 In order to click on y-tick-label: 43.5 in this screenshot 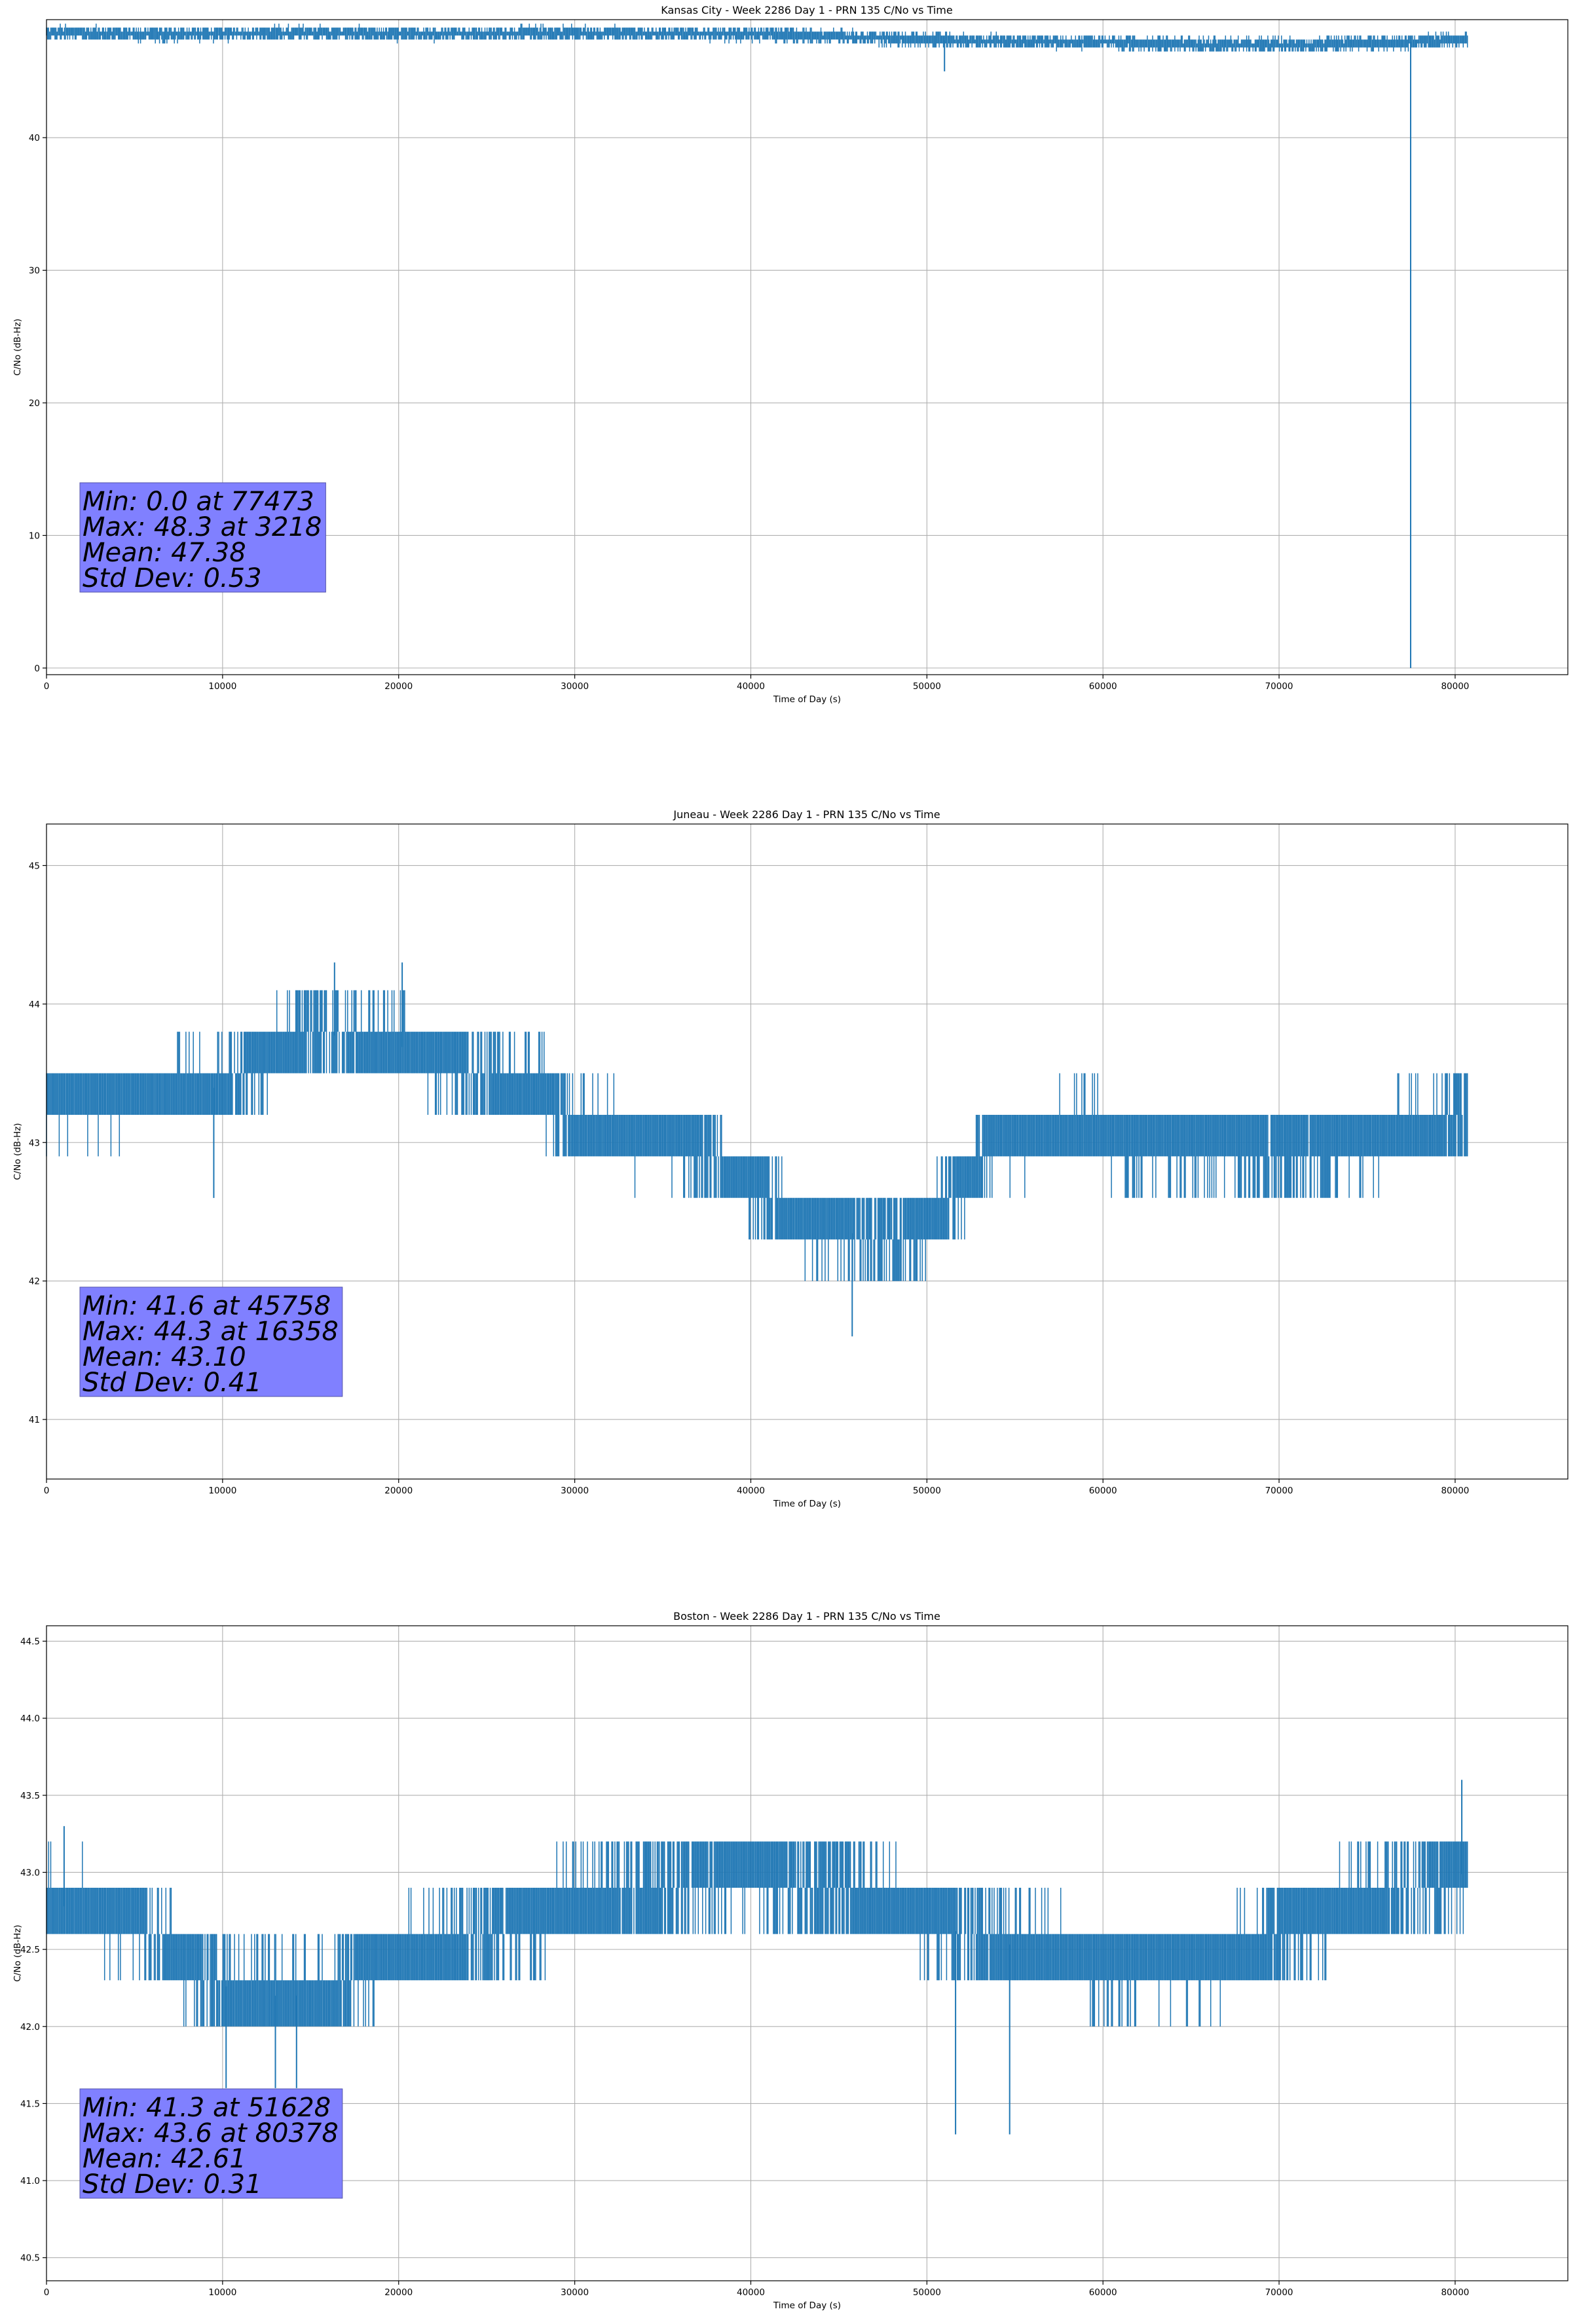, I will do `click(30, 1796)`.